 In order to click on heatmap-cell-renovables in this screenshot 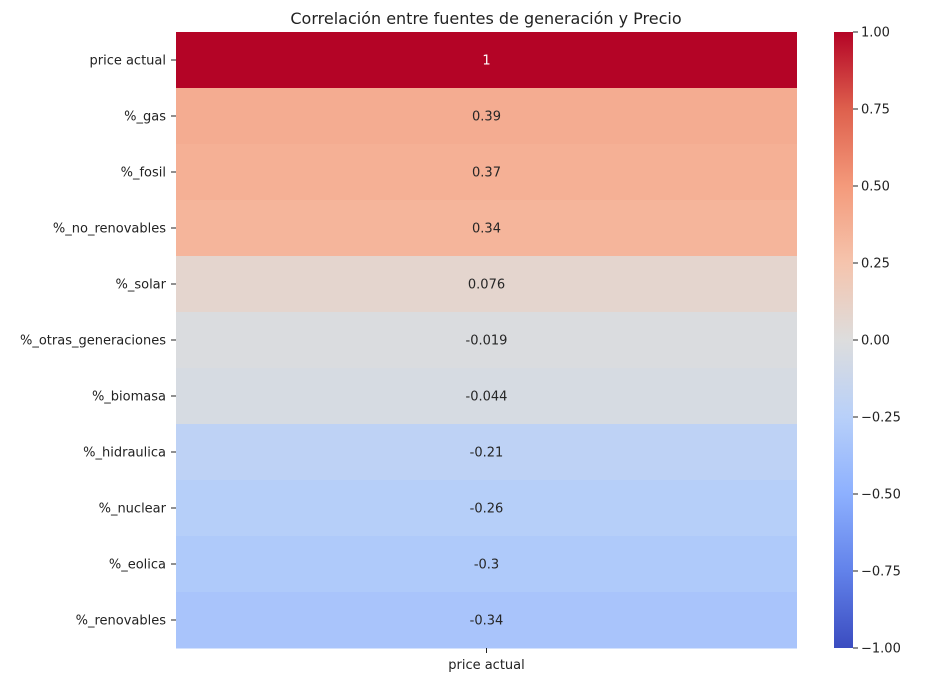, I will do `click(486, 620)`.